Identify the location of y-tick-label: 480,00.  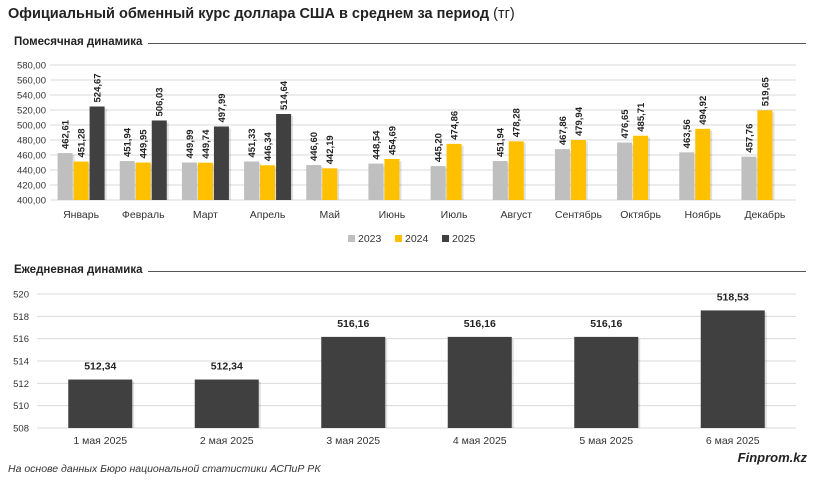
(31, 141).